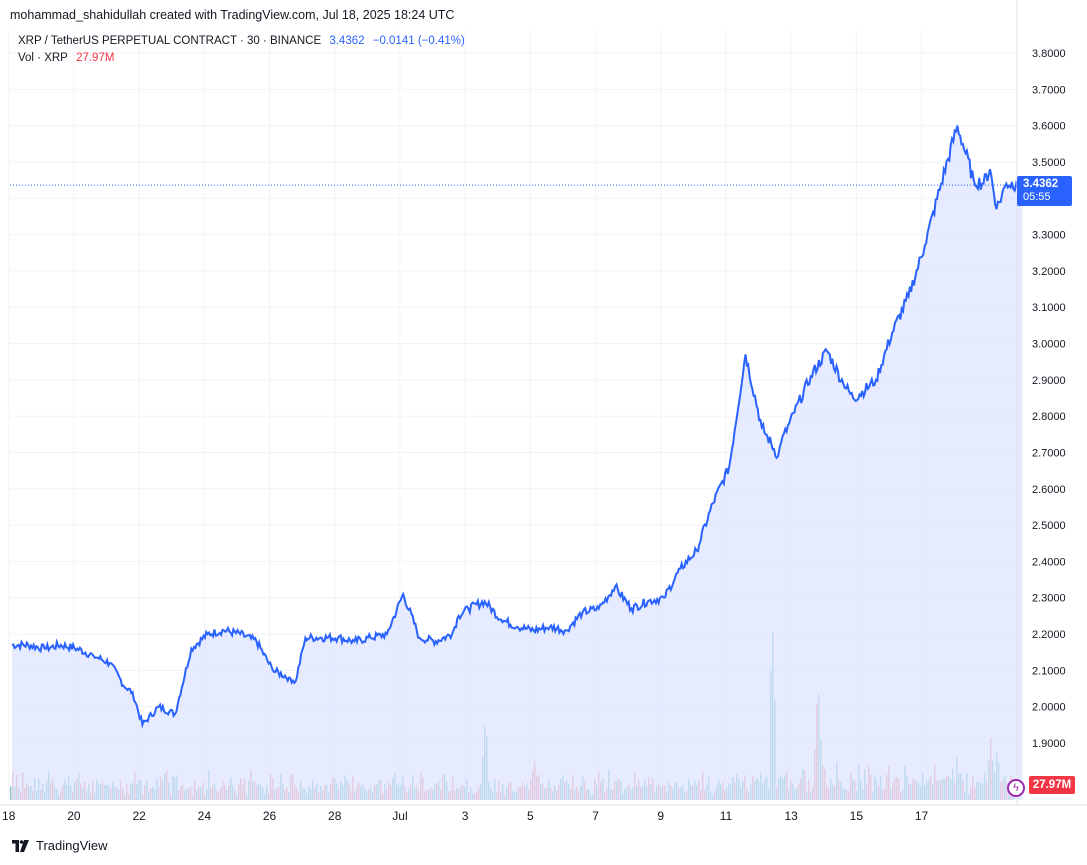 The width and height of the screenshot is (1087, 865). Describe the element at coordinates (465, 816) in the screenshot. I see `x-tick-label: 3` at that location.